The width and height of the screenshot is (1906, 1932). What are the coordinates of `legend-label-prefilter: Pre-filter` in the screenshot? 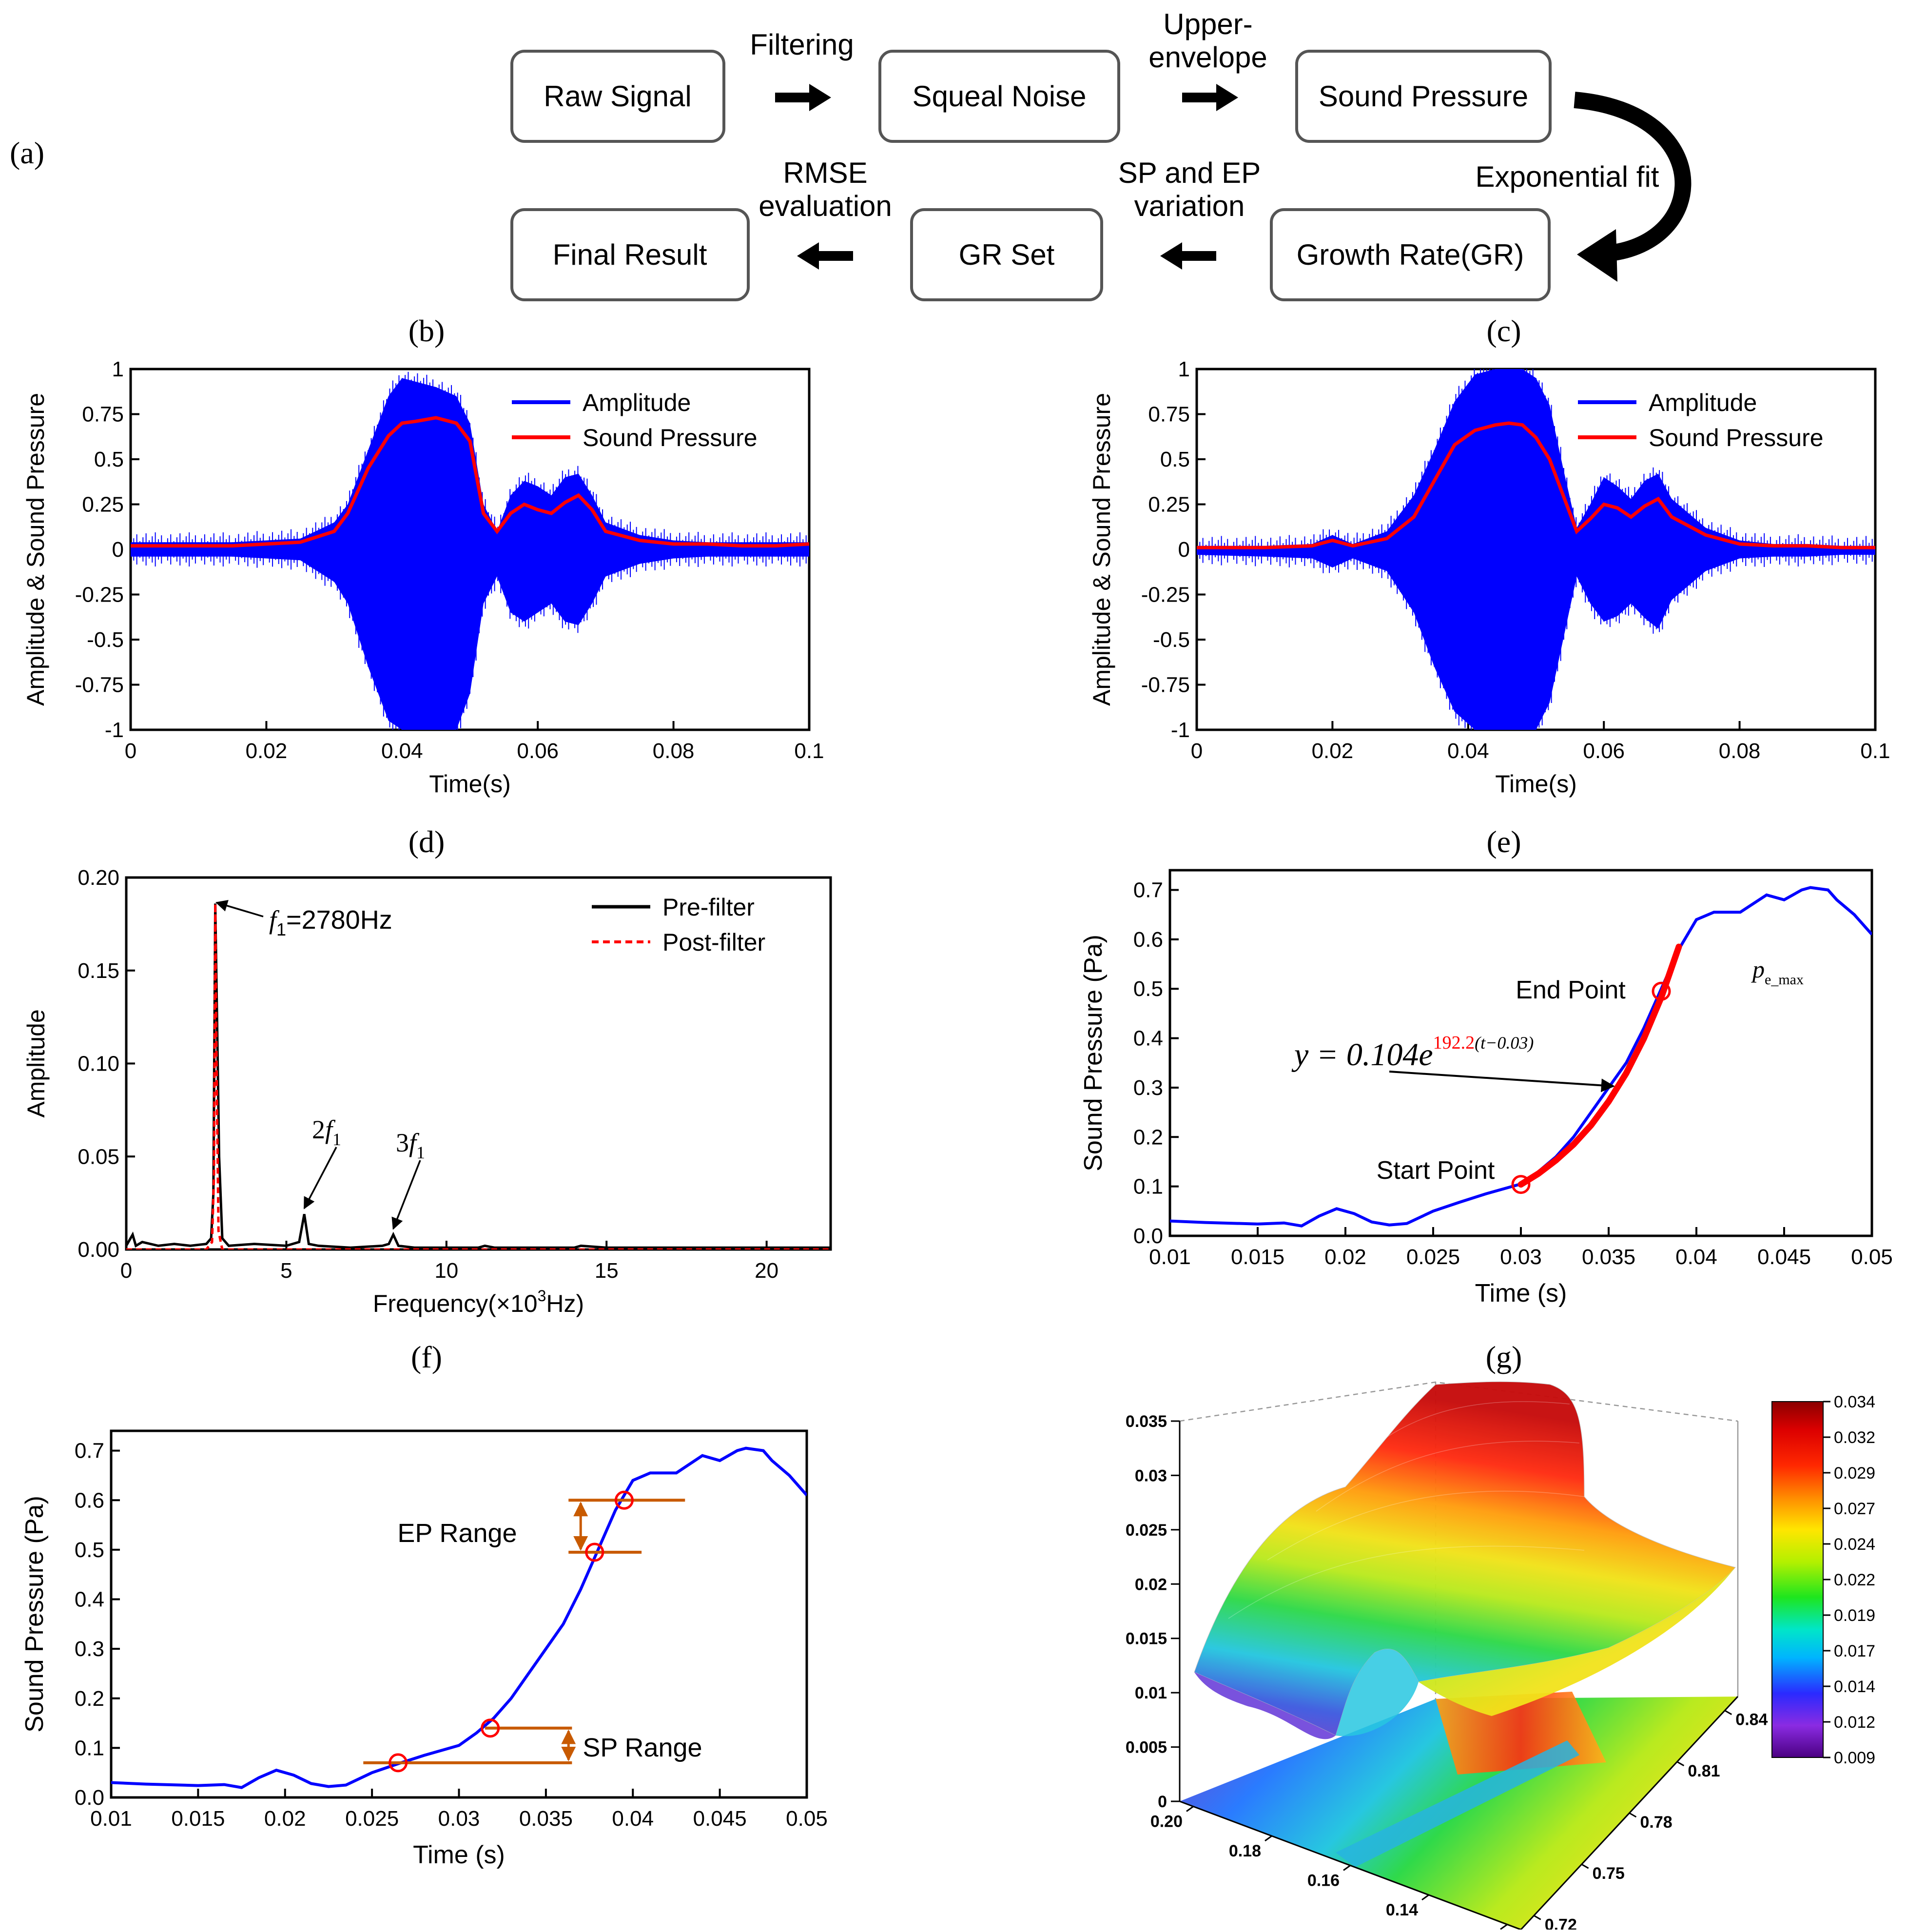 It's located at (709, 907).